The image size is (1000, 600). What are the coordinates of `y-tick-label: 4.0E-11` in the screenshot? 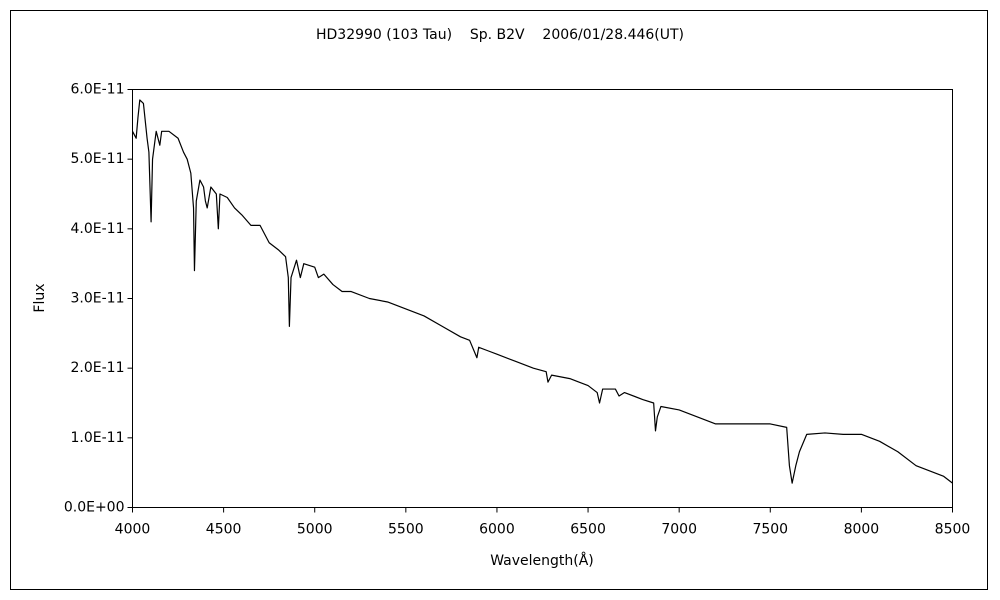 It's located at (98, 229).